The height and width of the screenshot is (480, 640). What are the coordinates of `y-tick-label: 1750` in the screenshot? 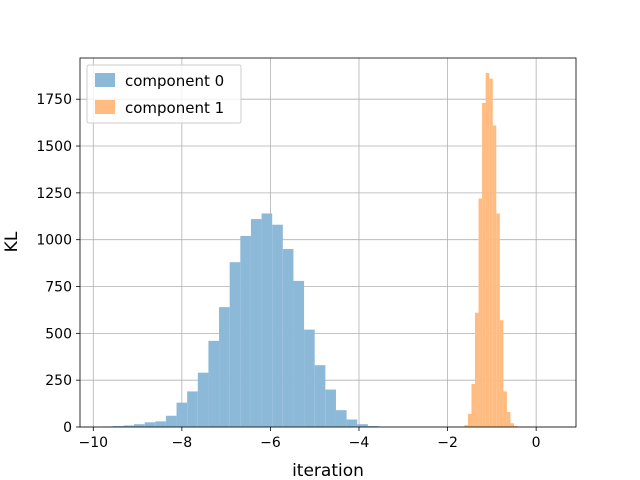 It's located at (54, 100).